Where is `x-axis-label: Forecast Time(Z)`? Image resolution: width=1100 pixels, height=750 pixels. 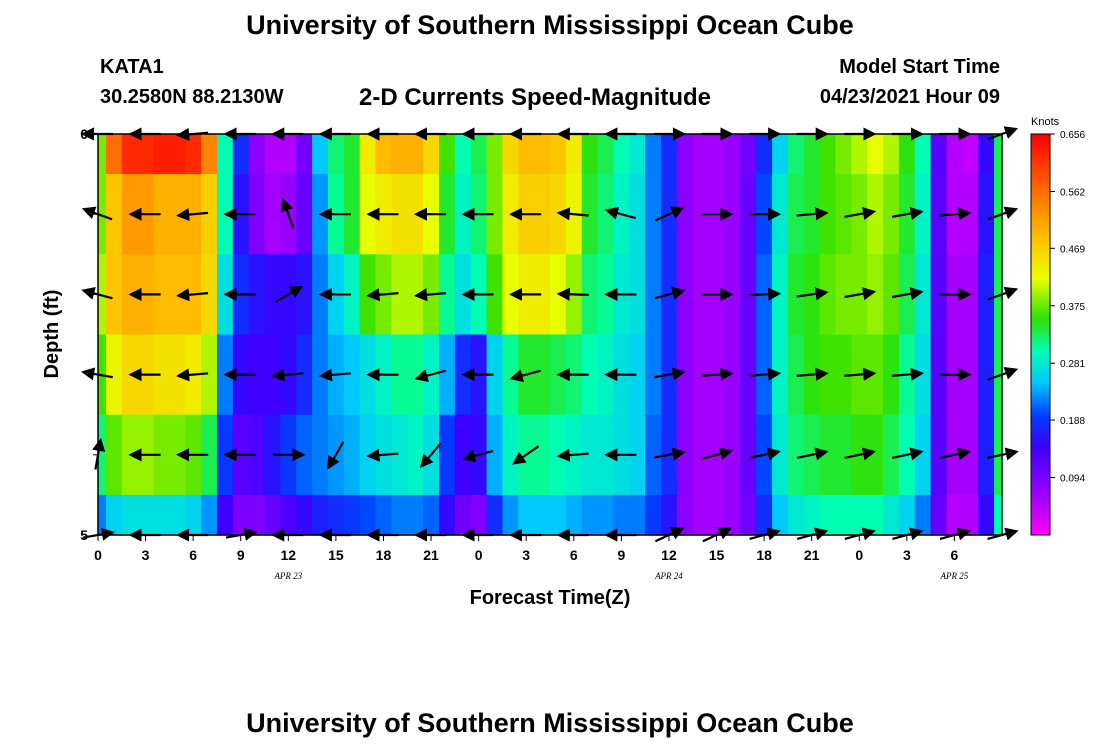 x-axis-label: Forecast Time(Z) is located at coordinates (550, 598).